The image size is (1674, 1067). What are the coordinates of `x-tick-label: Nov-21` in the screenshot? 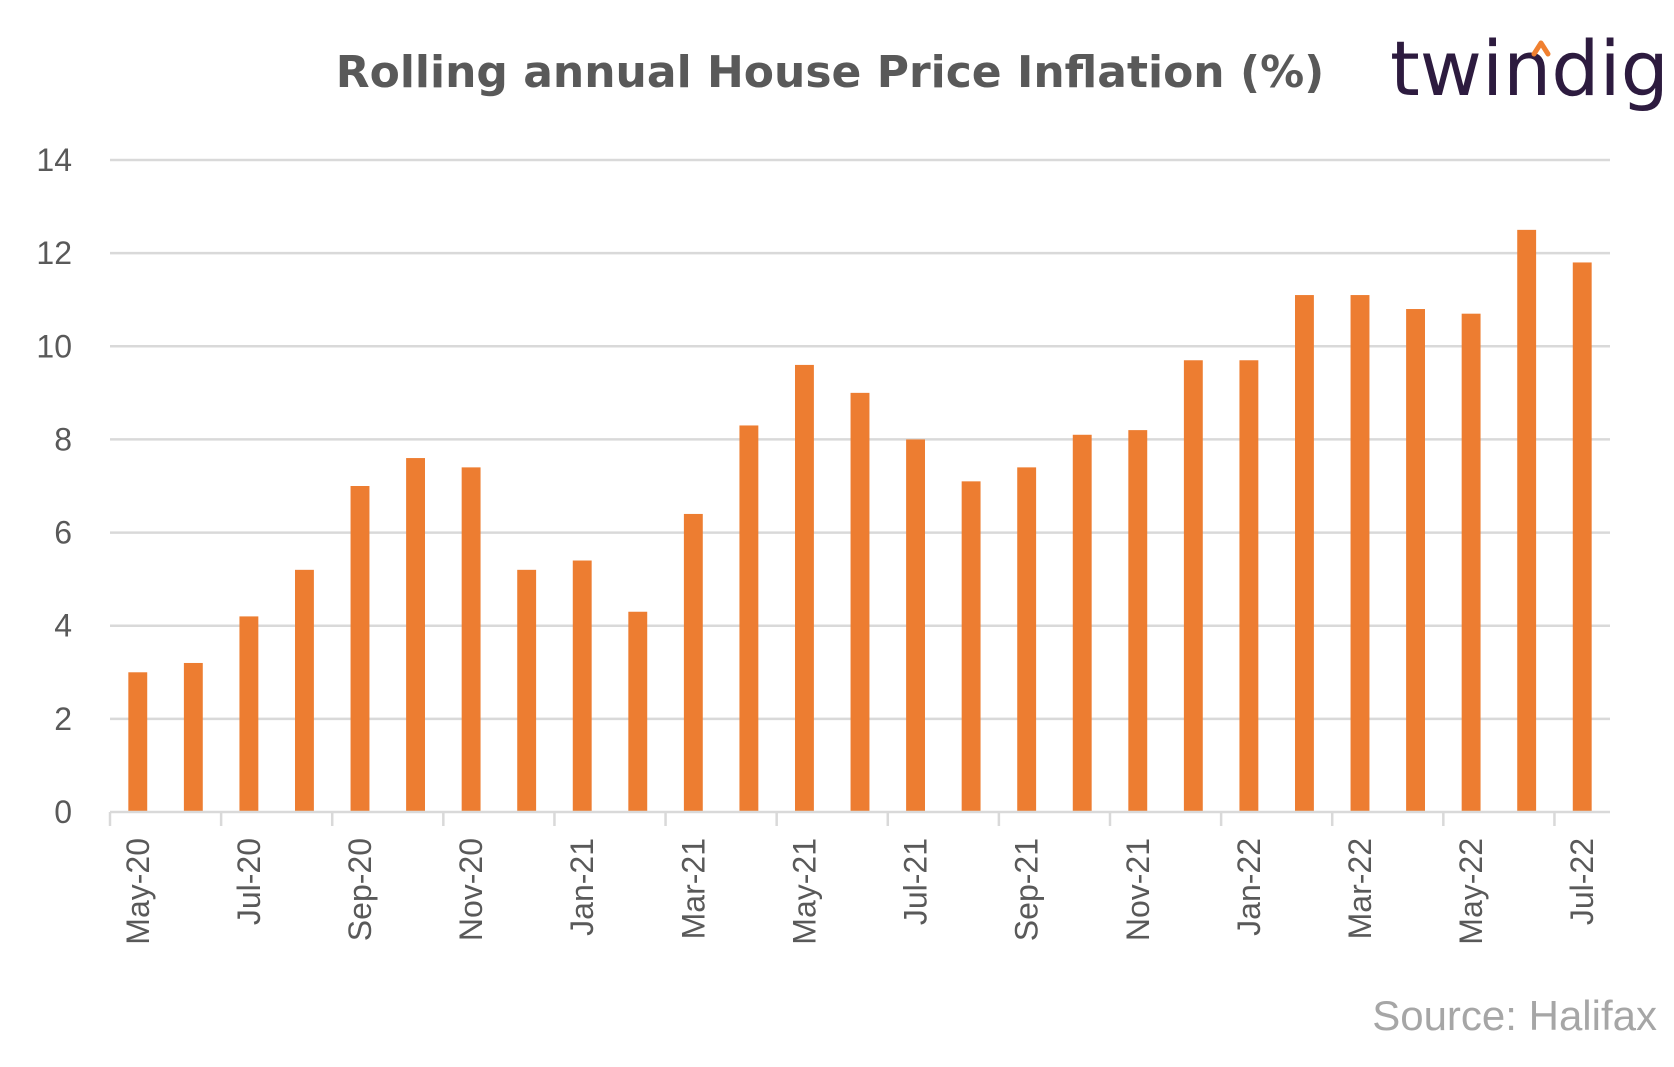 It's located at (1138, 889).